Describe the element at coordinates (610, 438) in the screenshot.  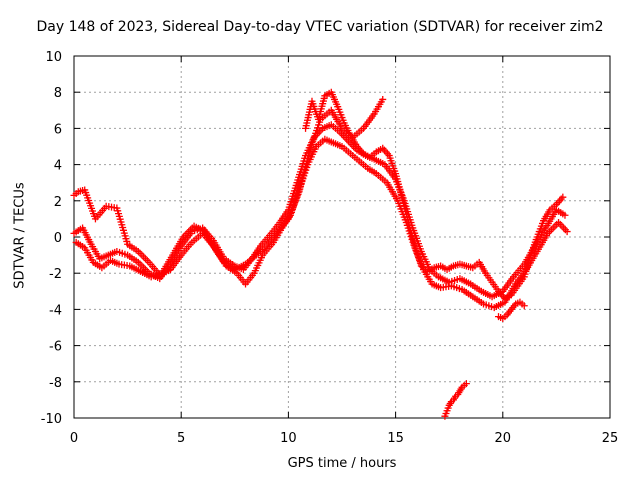
I see `x-tick-label: 25` at that location.